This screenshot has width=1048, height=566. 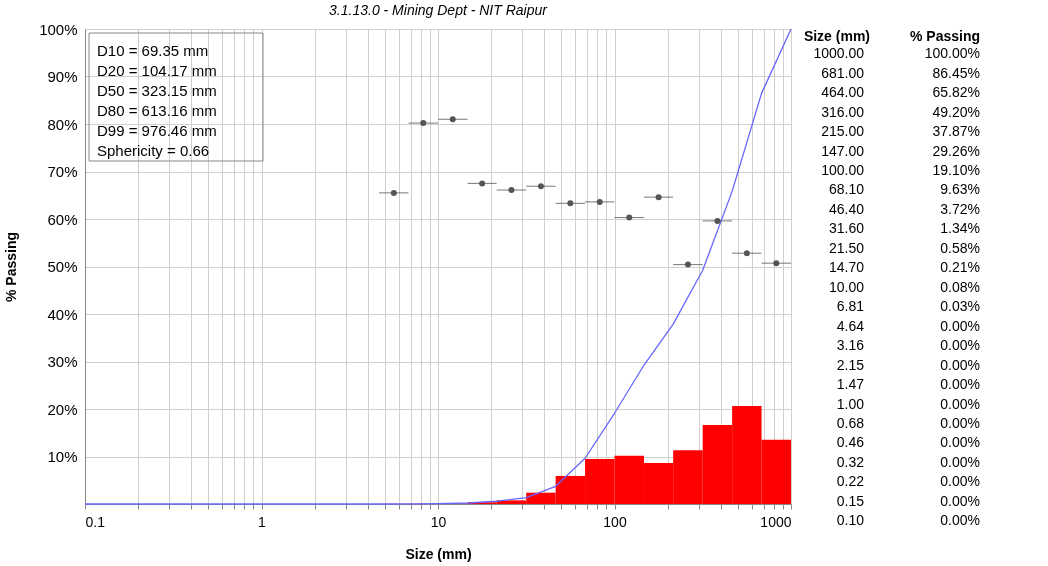 What do you see at coordinates (960, 306) in the screenshot?
I see `data-label: 0.03%` at bounding box center [960, 306].